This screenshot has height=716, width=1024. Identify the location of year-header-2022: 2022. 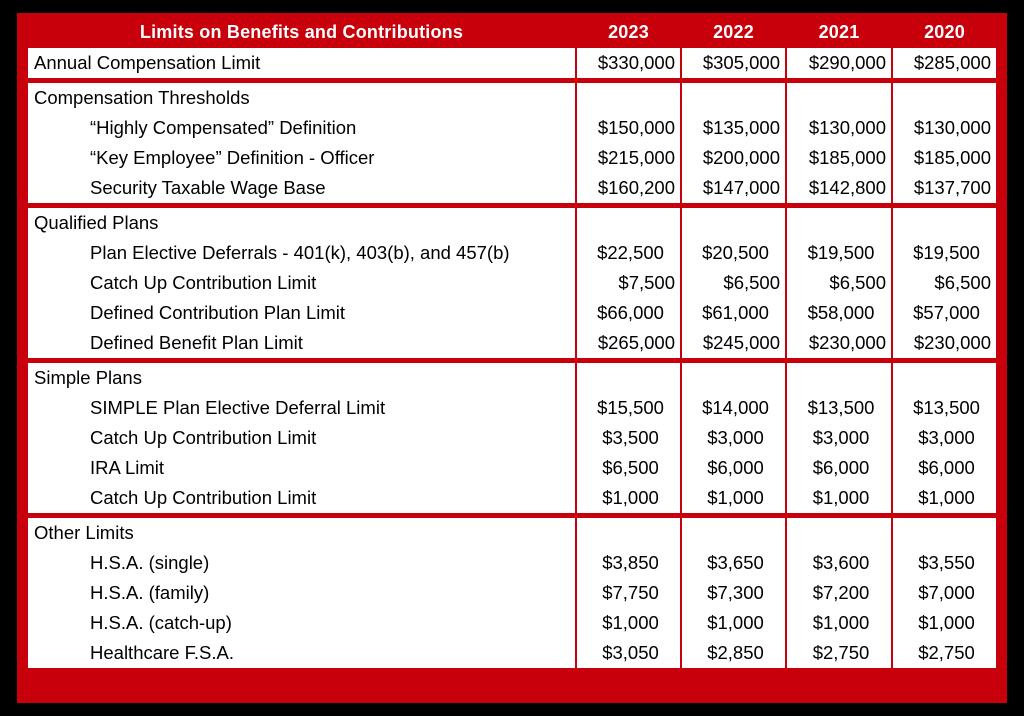
(733, 31).